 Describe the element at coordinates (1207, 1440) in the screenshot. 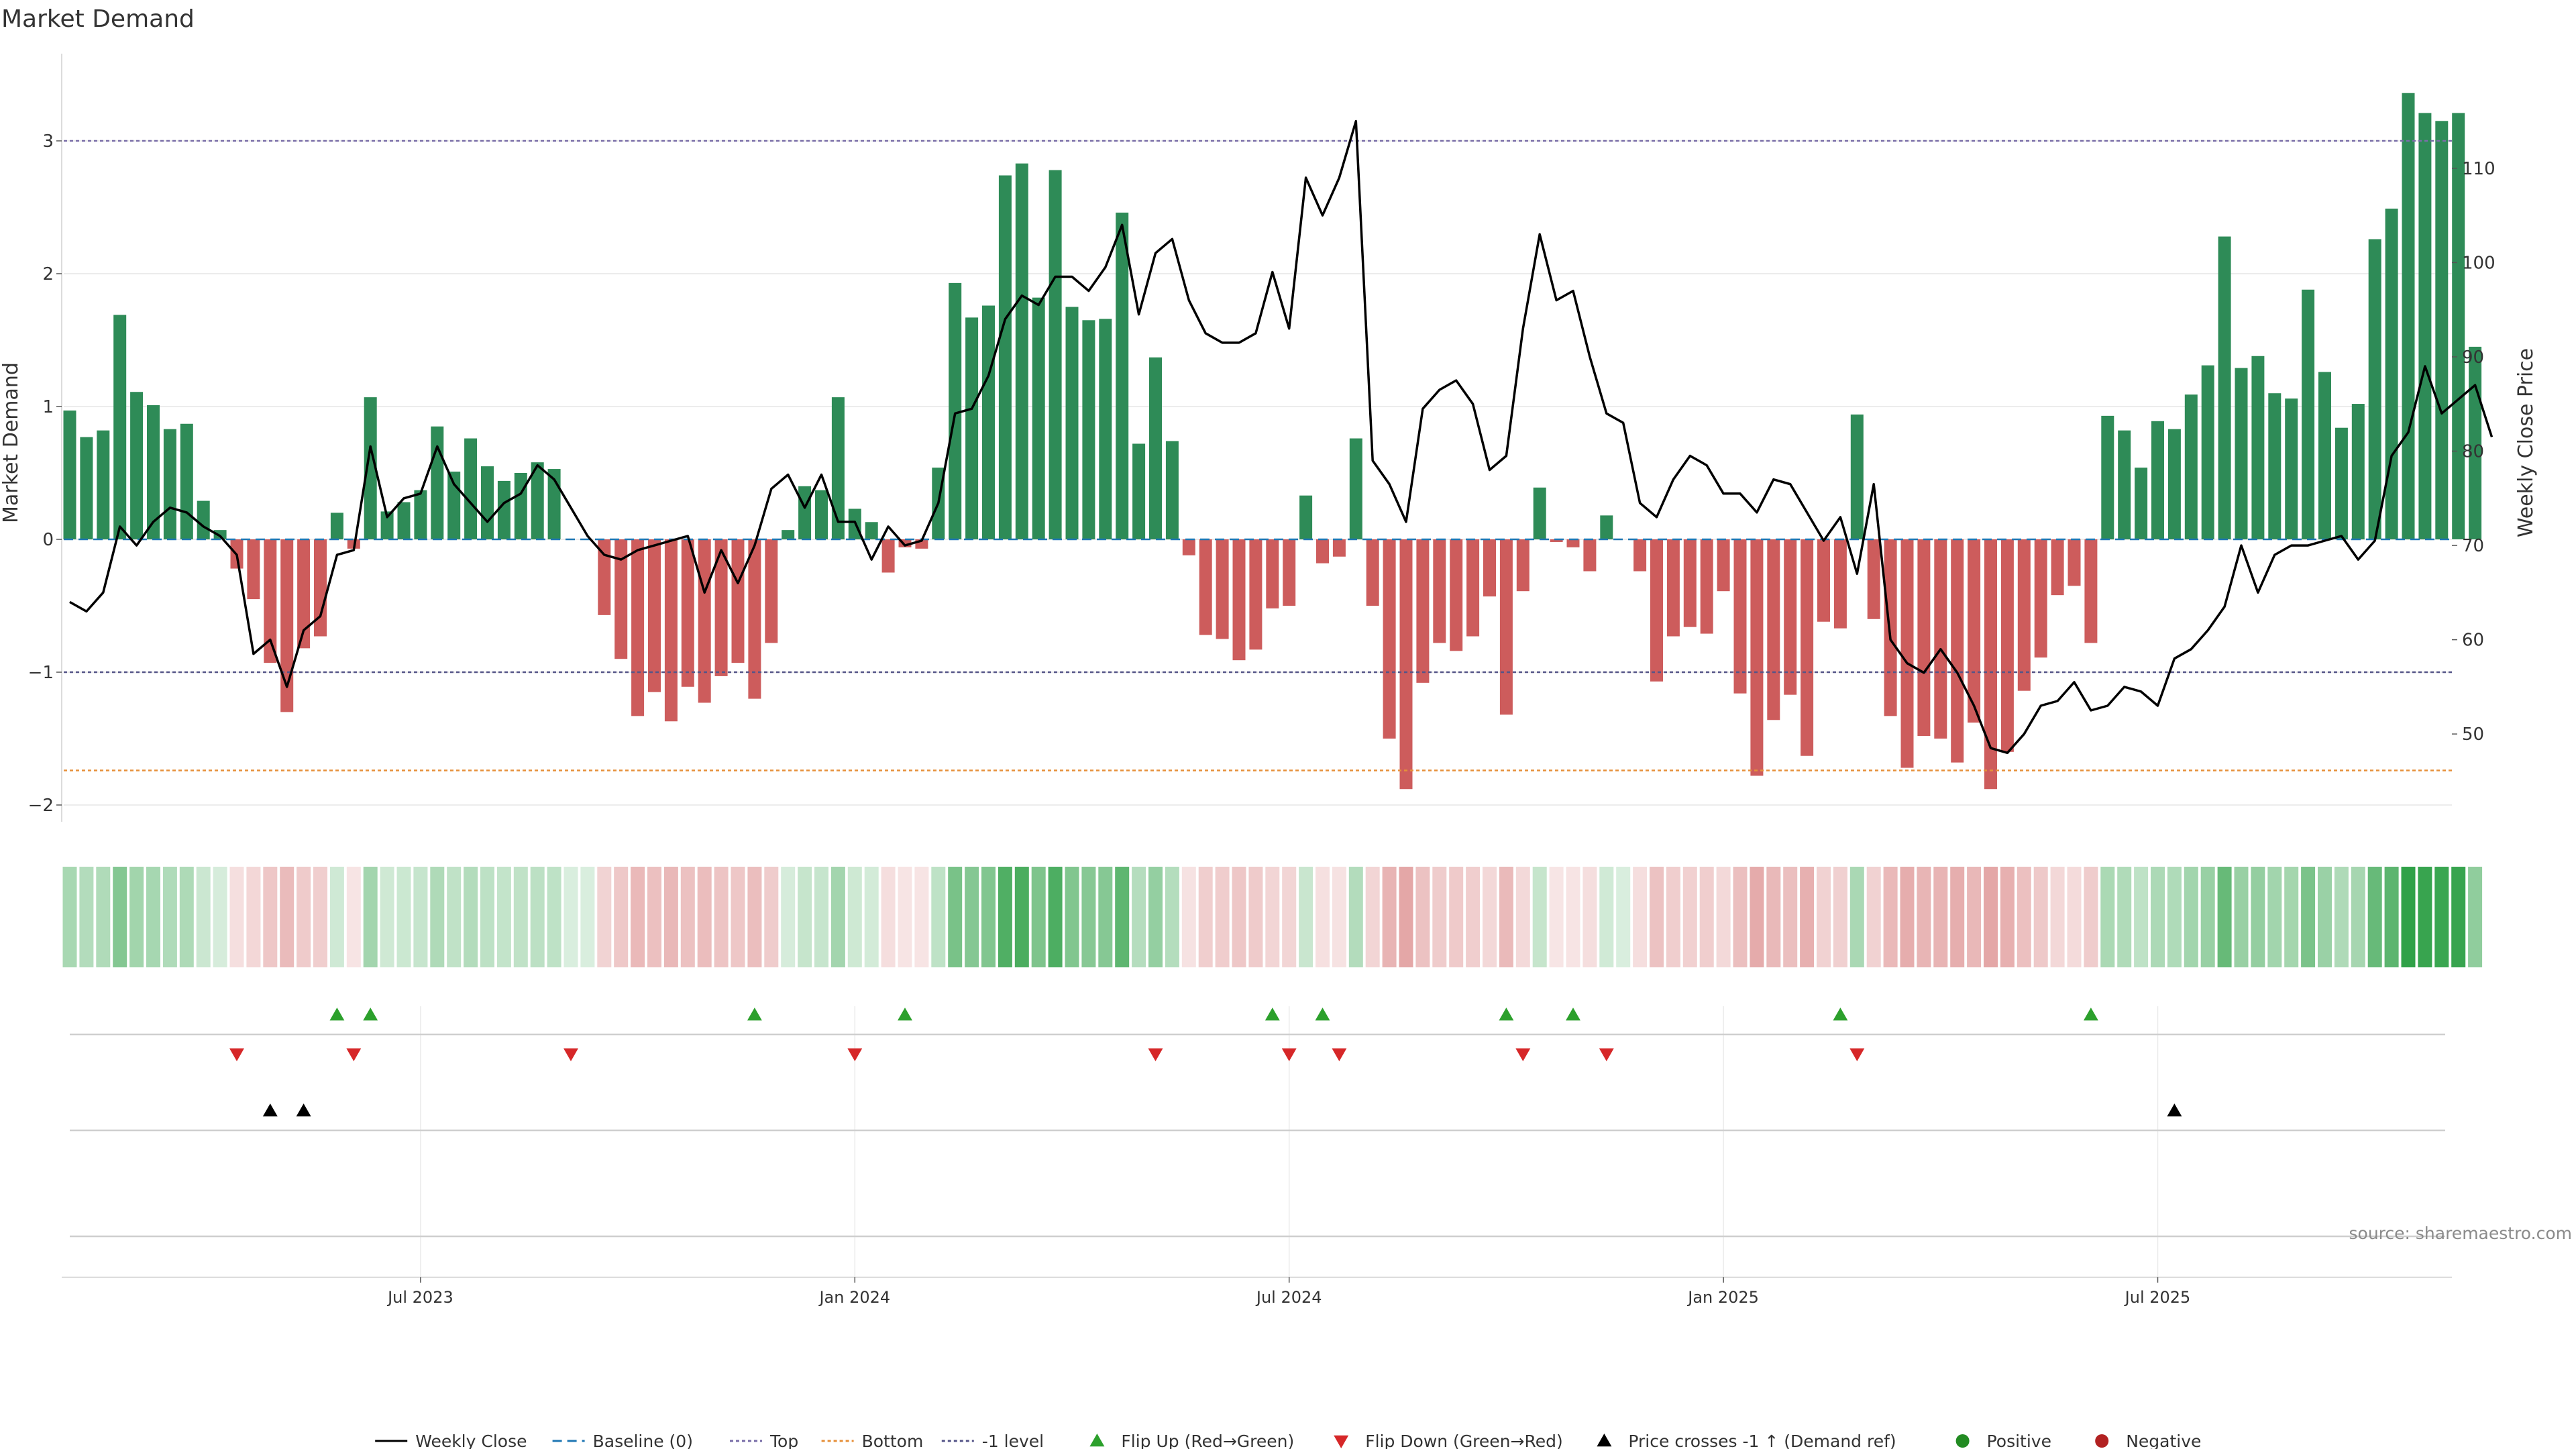

I see `legend-label: Flip Up (Red→Green)` at that location.